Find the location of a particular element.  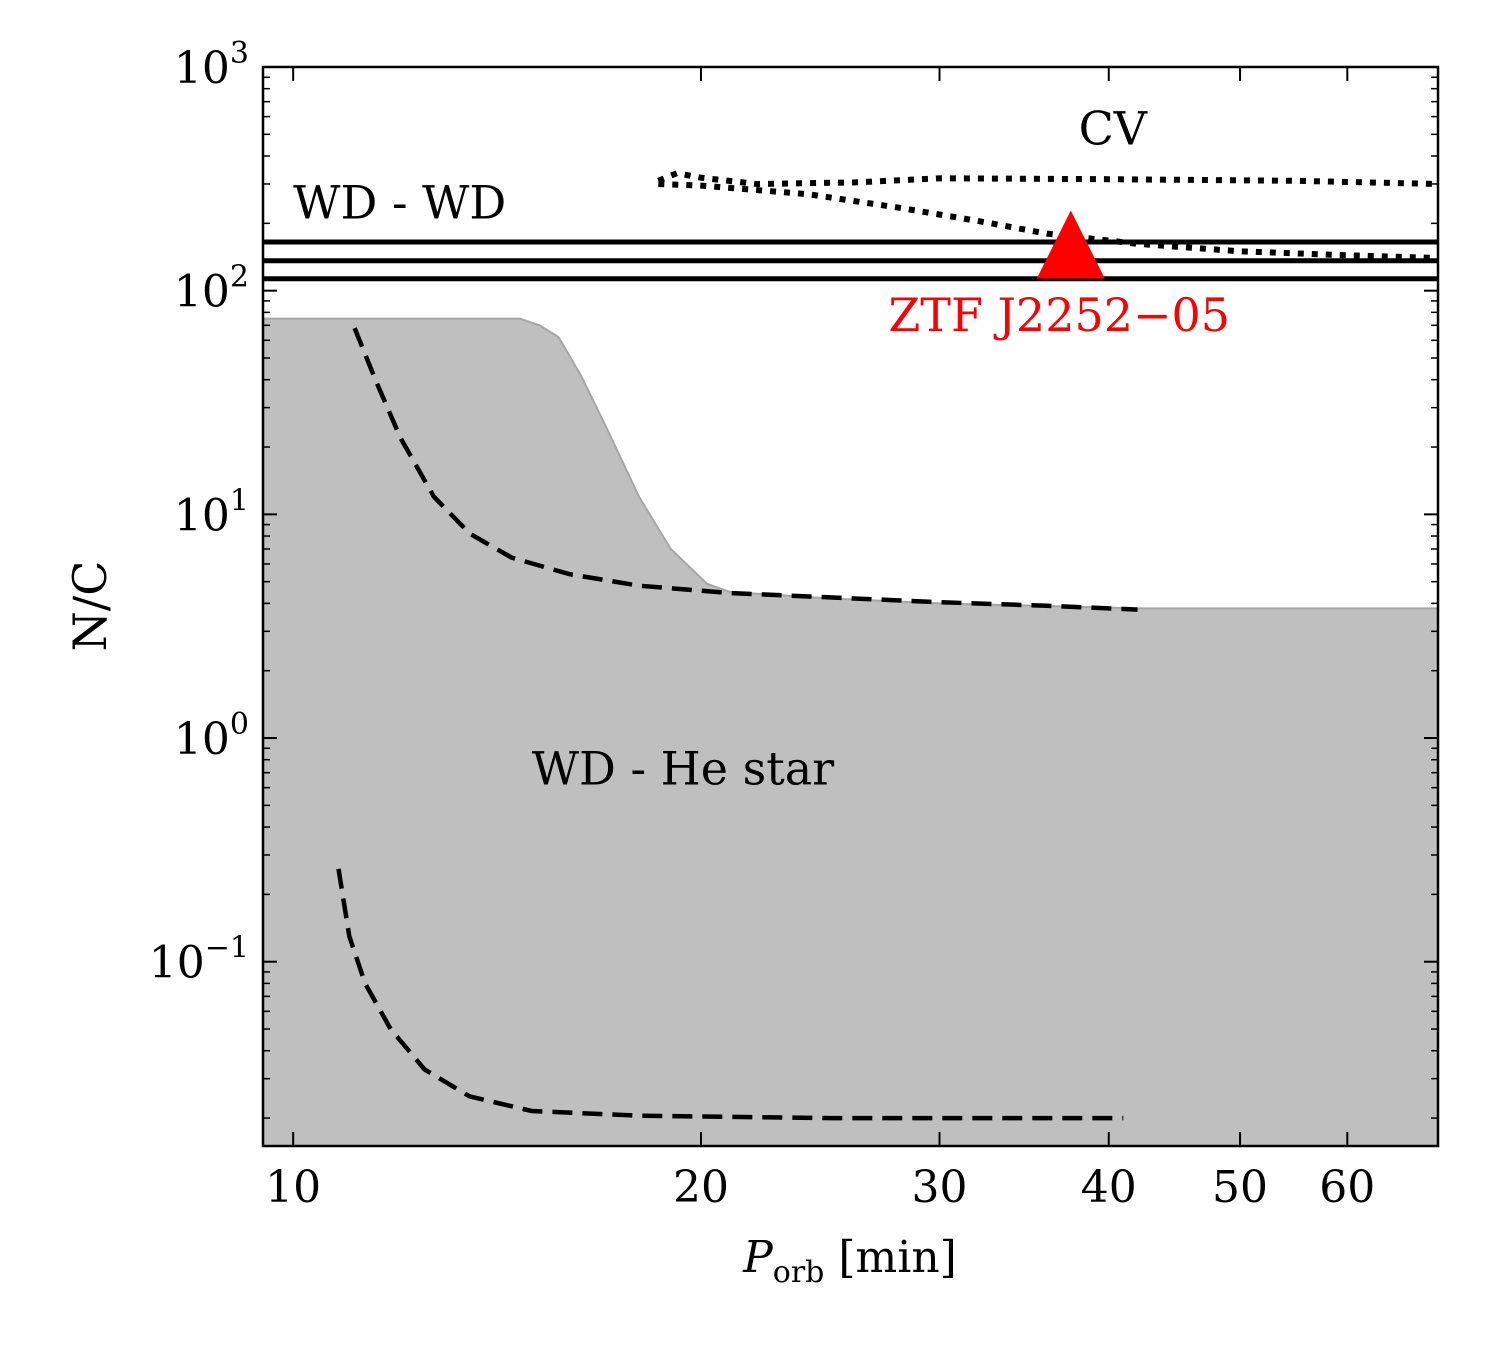

x-tick-label: 10 is located at coordinates (293, 1187).